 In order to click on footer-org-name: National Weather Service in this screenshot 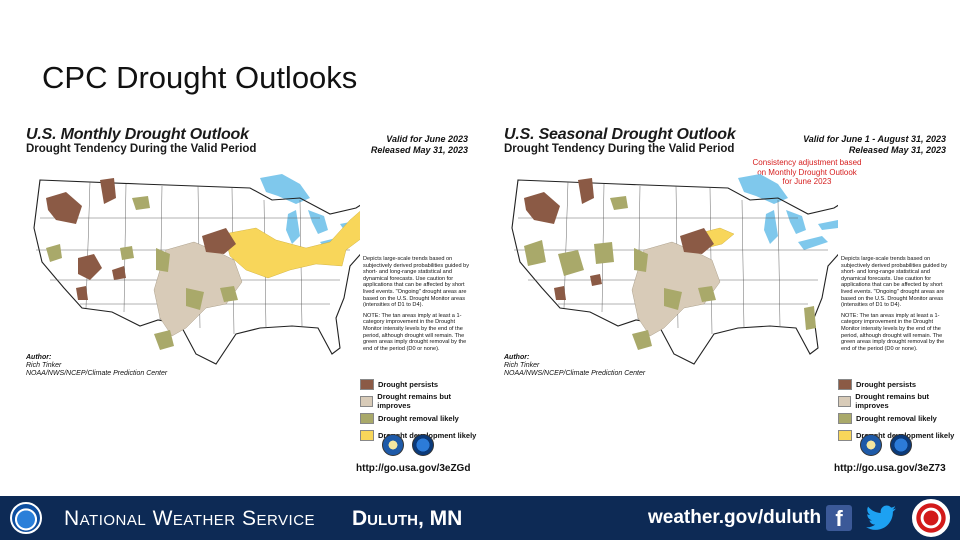, I will do `click(190, 518)`.